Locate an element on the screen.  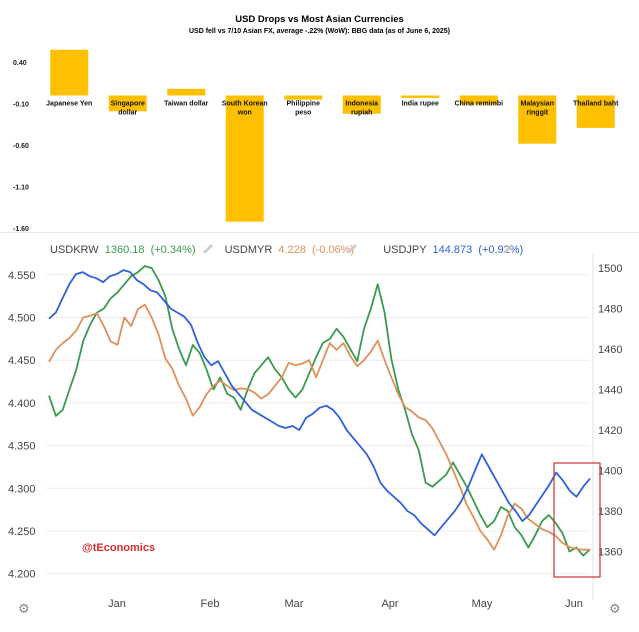
bar-south-korean-won is located at coordinates (244, 158).